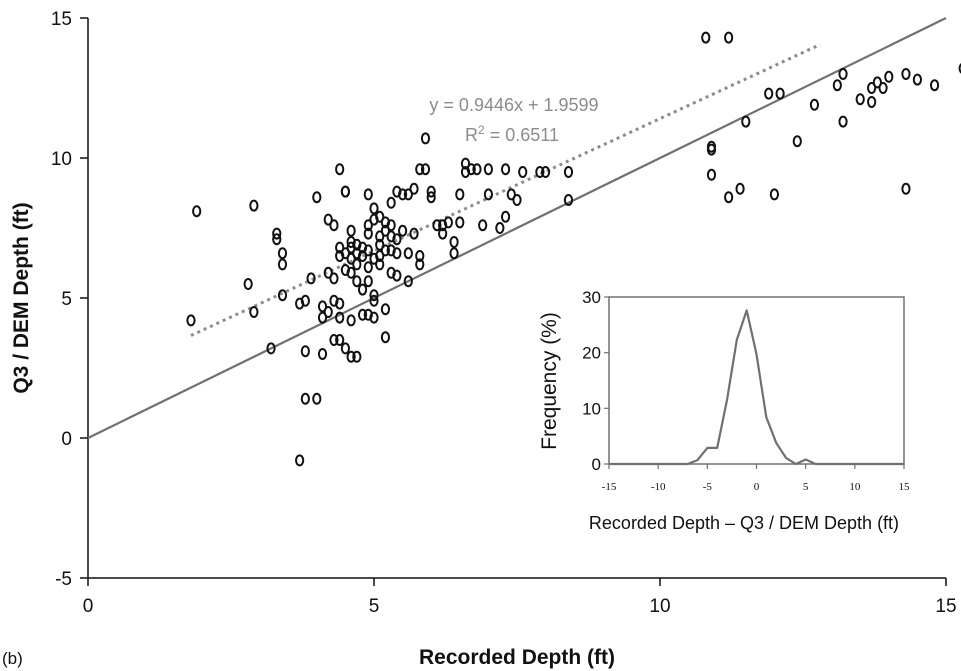 The width and height of the screenshot is (961, 671). I want to click on inset-x-ticks: -15 -10 -5 0 5 10 15, so click(756, 478).